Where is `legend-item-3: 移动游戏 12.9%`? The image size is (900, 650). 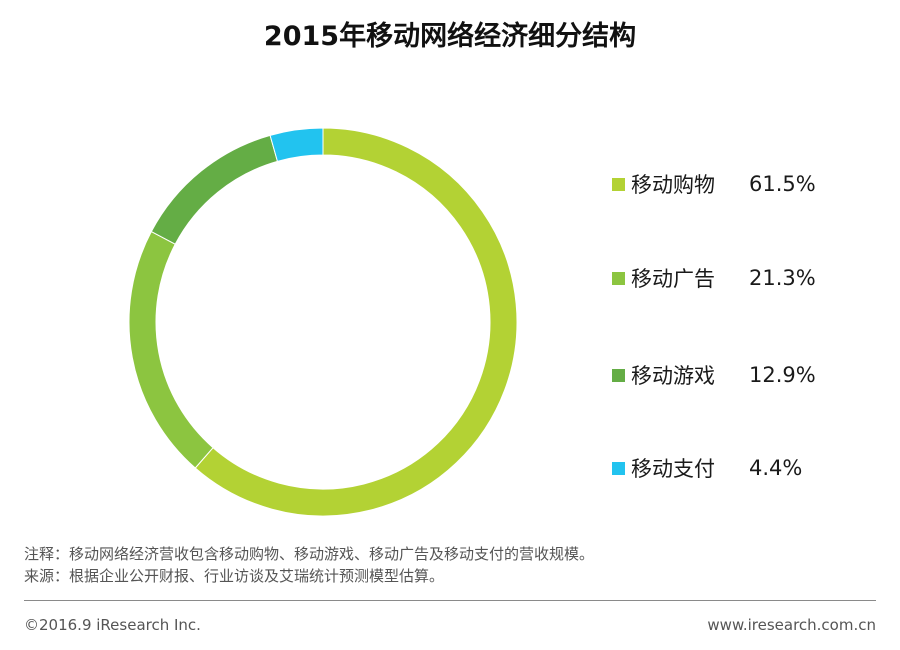
legend-item-3: 移动游戏 12.9% is located at coordinates (714, 375).